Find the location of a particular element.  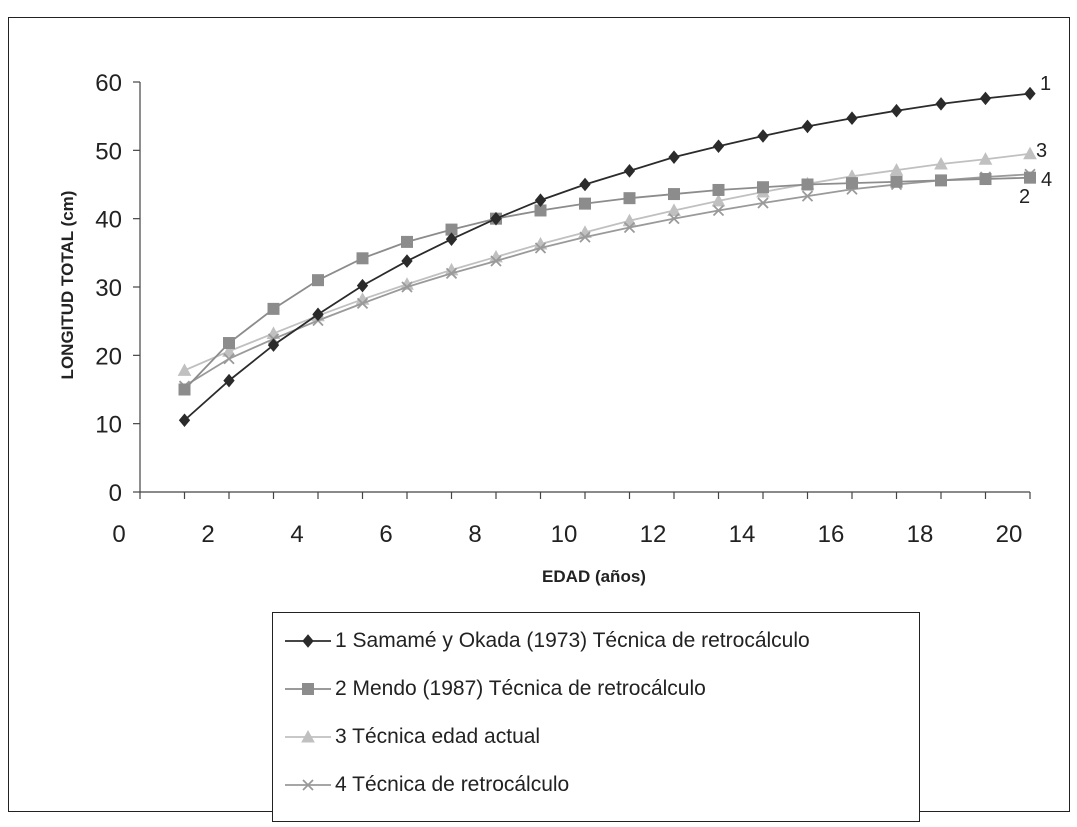

legend-label: 4 Técnica de retrocálculo is located at coordinates (452, 784).